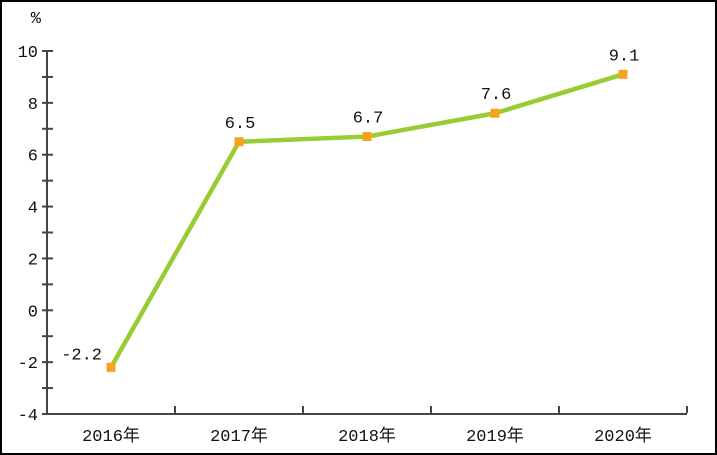 The width and height of the screenshot is (717, 455). What do you see at coordinates (33, 209) in the screenshot?
I see `y-tick-label: 4` at bounding box center [33, 209].